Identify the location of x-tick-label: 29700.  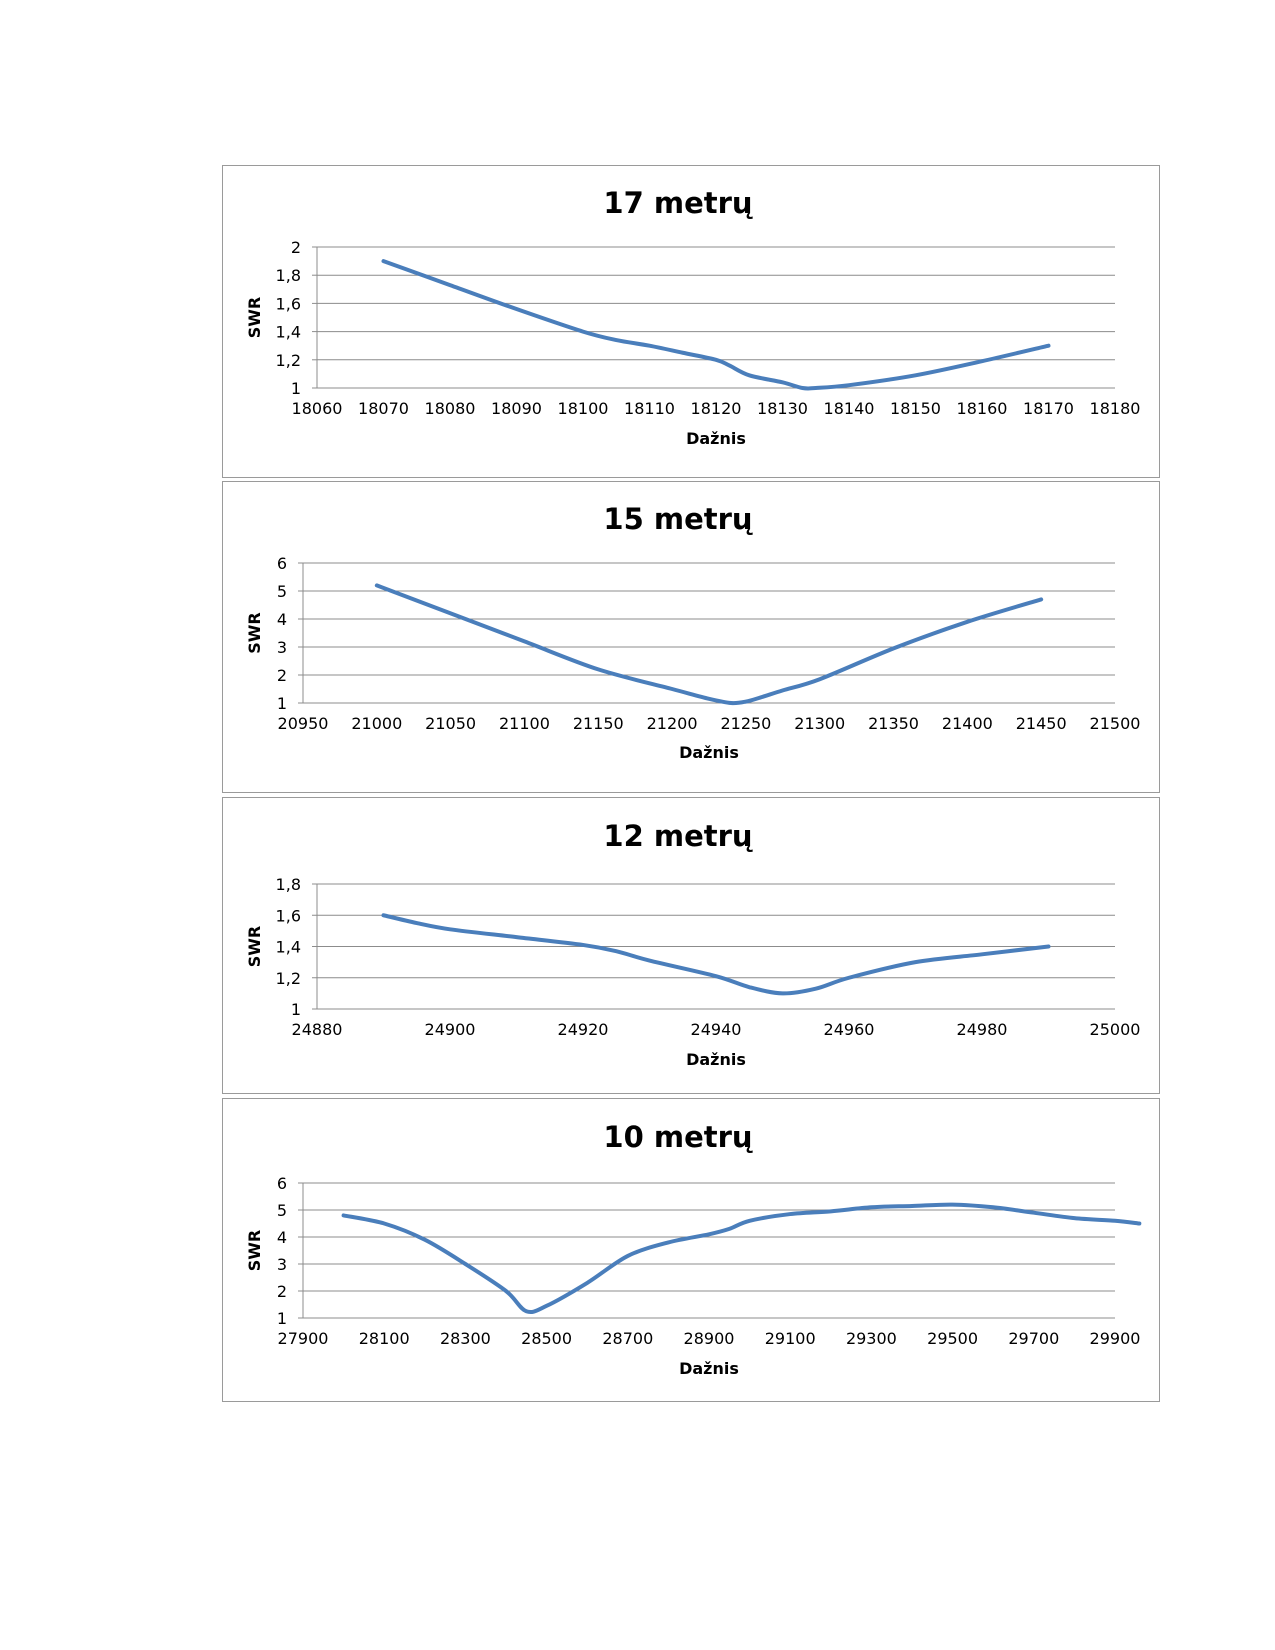
(1033, 1338).